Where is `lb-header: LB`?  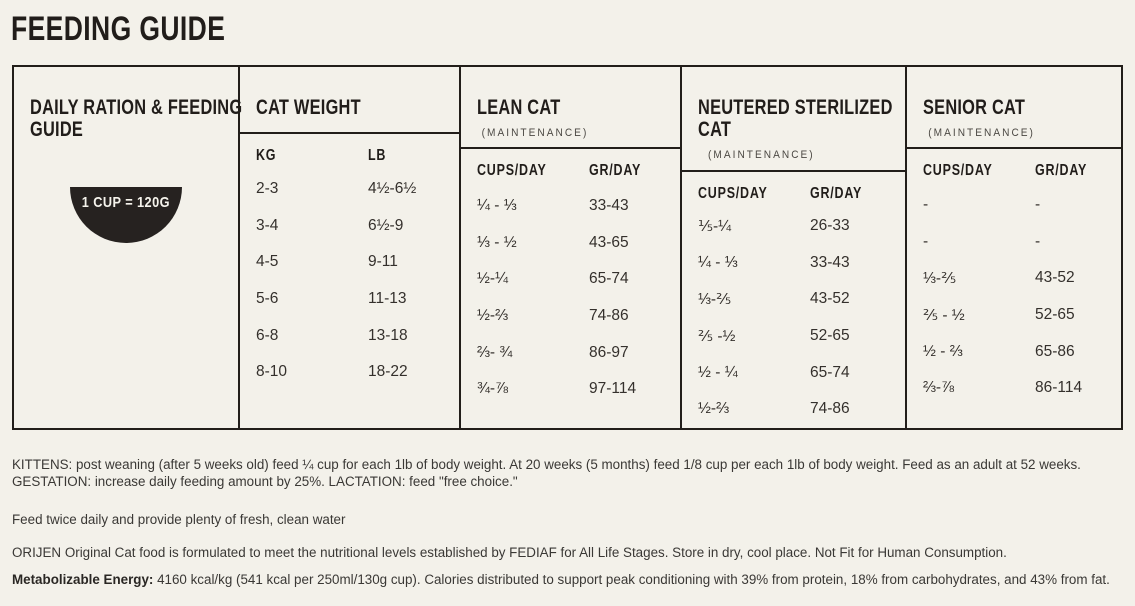
lb-header: LB is located at coordinates (410, 156).